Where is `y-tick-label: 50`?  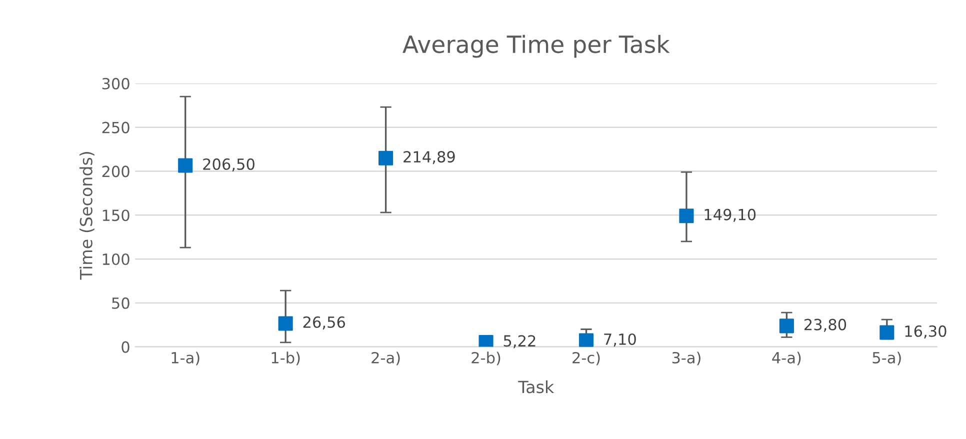
y-tick-label: 50 is located at coordinates (121, 303).